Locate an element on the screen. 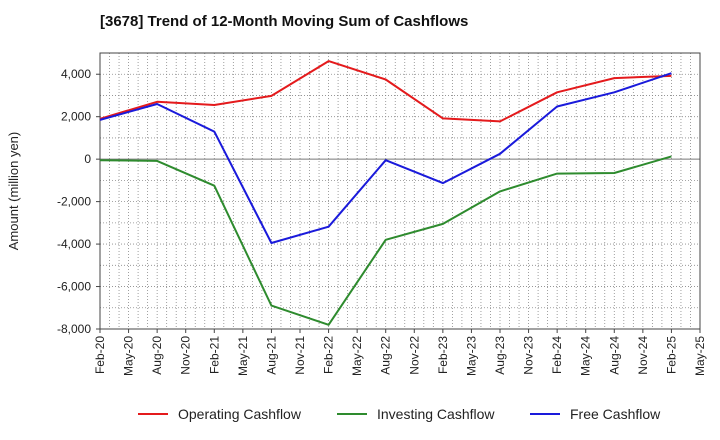  x-tick-label: Feb-25 is located at coordinates (671, 355).